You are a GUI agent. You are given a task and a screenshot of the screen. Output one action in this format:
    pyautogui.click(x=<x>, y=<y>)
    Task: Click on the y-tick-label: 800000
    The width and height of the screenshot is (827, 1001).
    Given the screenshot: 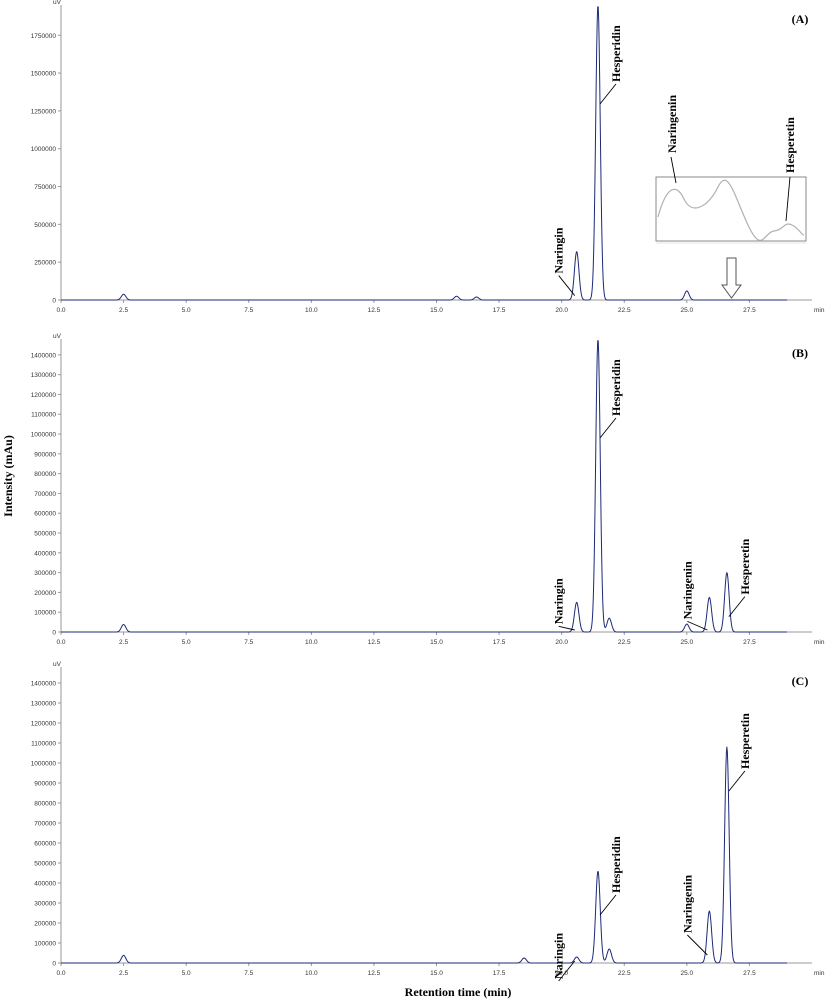 What is the action you would take?
    pyautogui.click(x=45, y=474)
    